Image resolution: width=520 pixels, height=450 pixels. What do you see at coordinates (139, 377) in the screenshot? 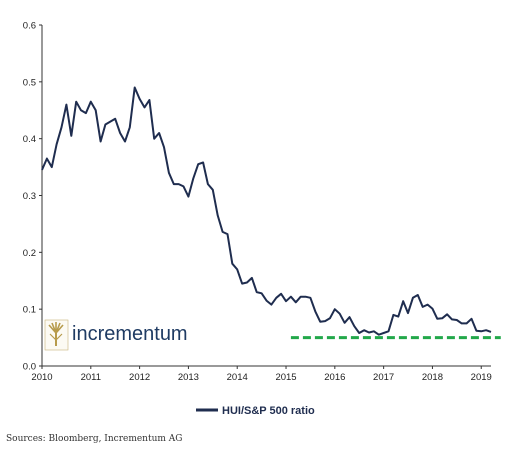
I see `x-tick-label: 2012` at bounding box center [139, 377].